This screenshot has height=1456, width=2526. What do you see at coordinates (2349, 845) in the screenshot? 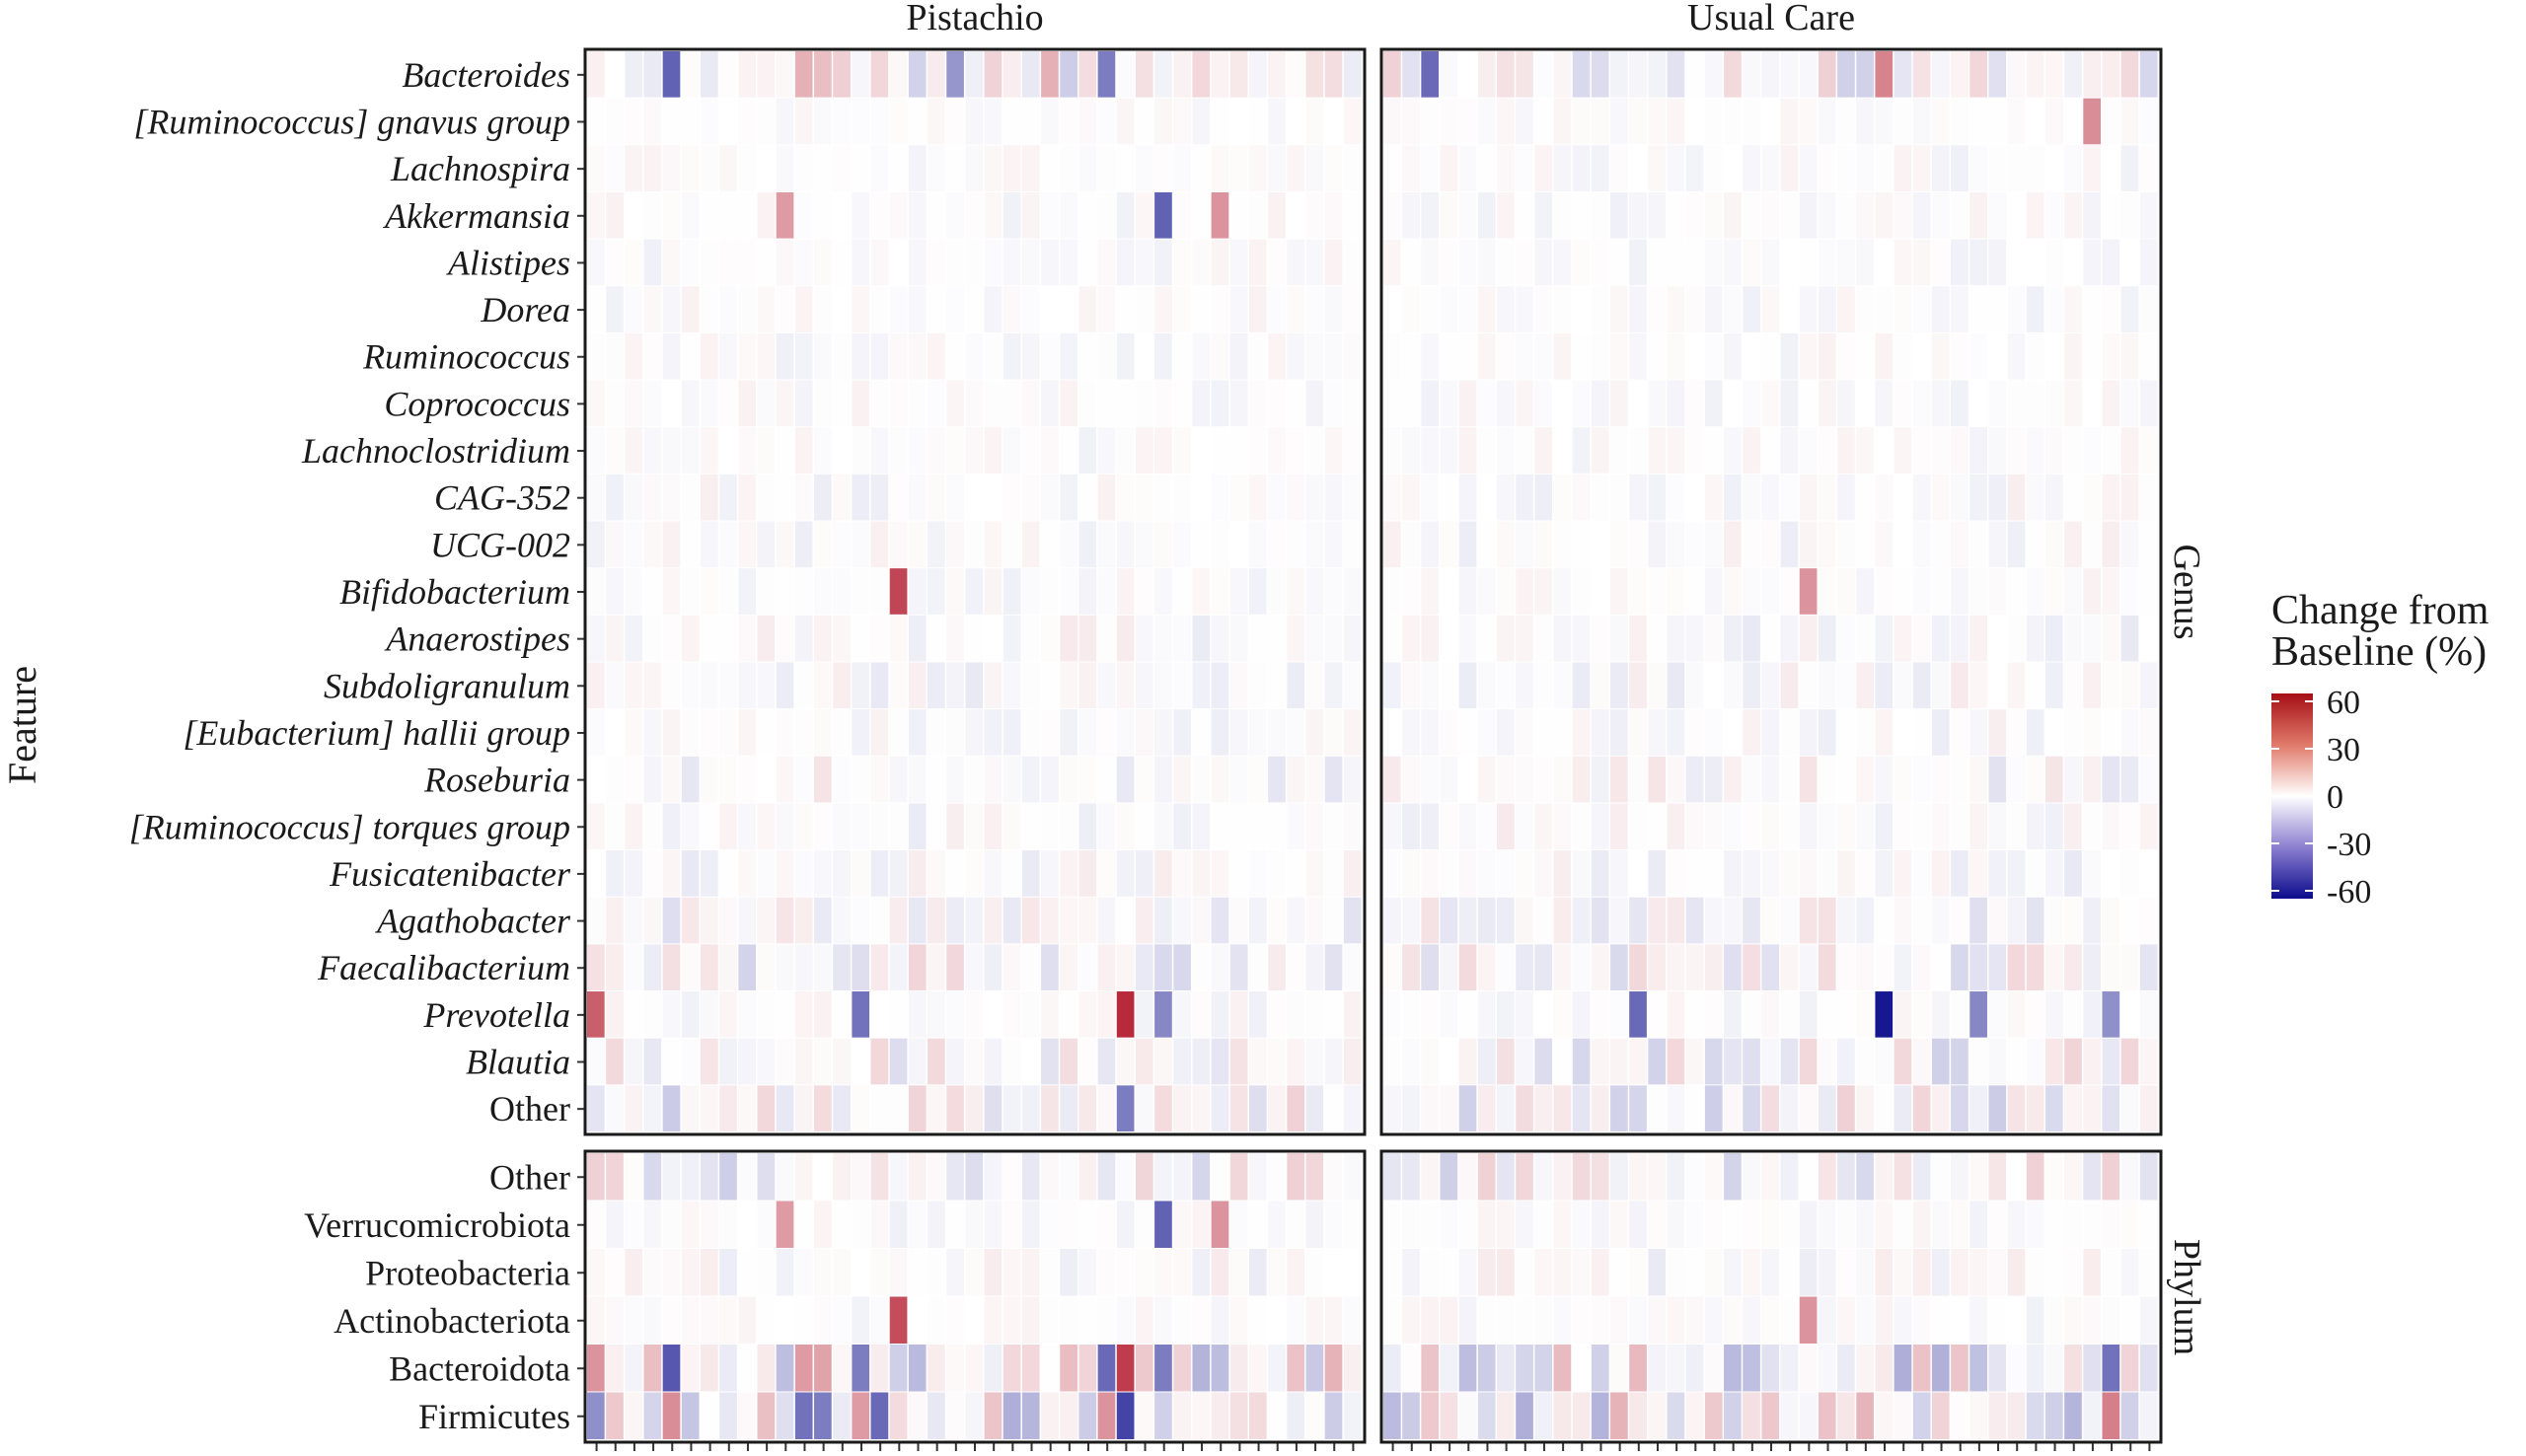
I see `legend-tick-label: -30` at bounding box center [2349, 845].